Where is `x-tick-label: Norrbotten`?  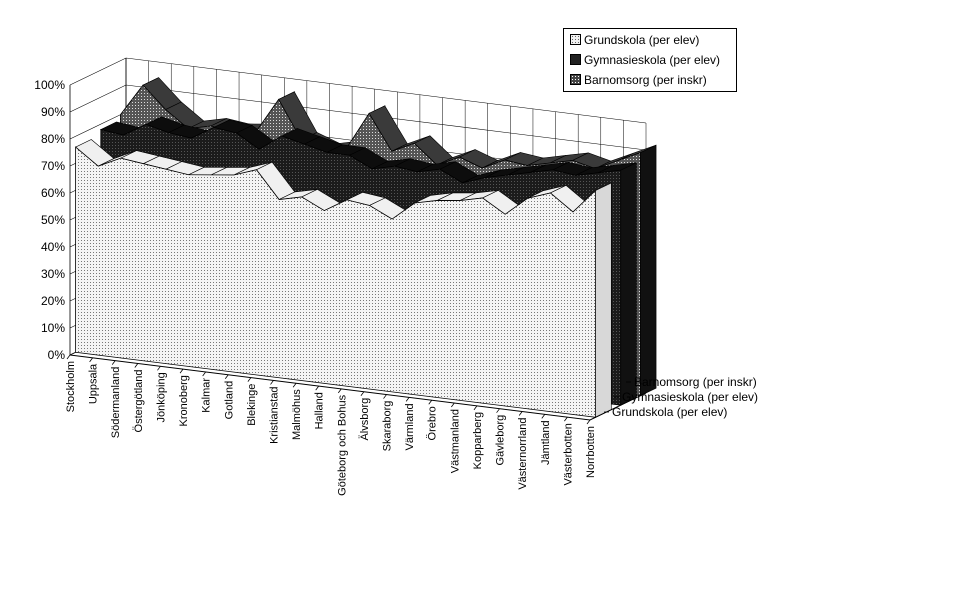
x-tick-label: Norrbotten is located at coordinates (591, 452).